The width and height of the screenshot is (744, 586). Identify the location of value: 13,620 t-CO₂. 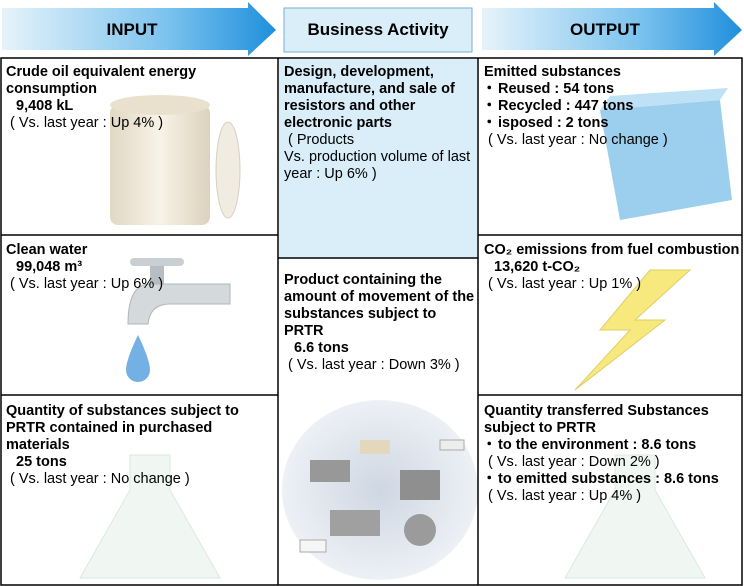
(537, 267).